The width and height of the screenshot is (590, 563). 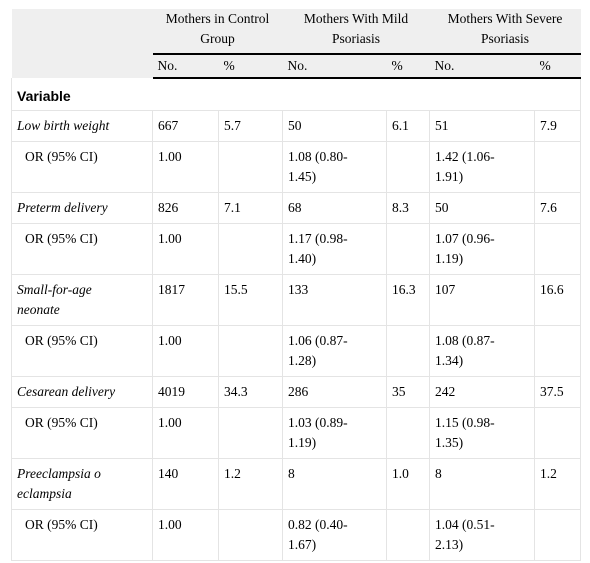 I want to click on table-cell: 0.82 (0.40- 1.67), so click(x=334, y=535).